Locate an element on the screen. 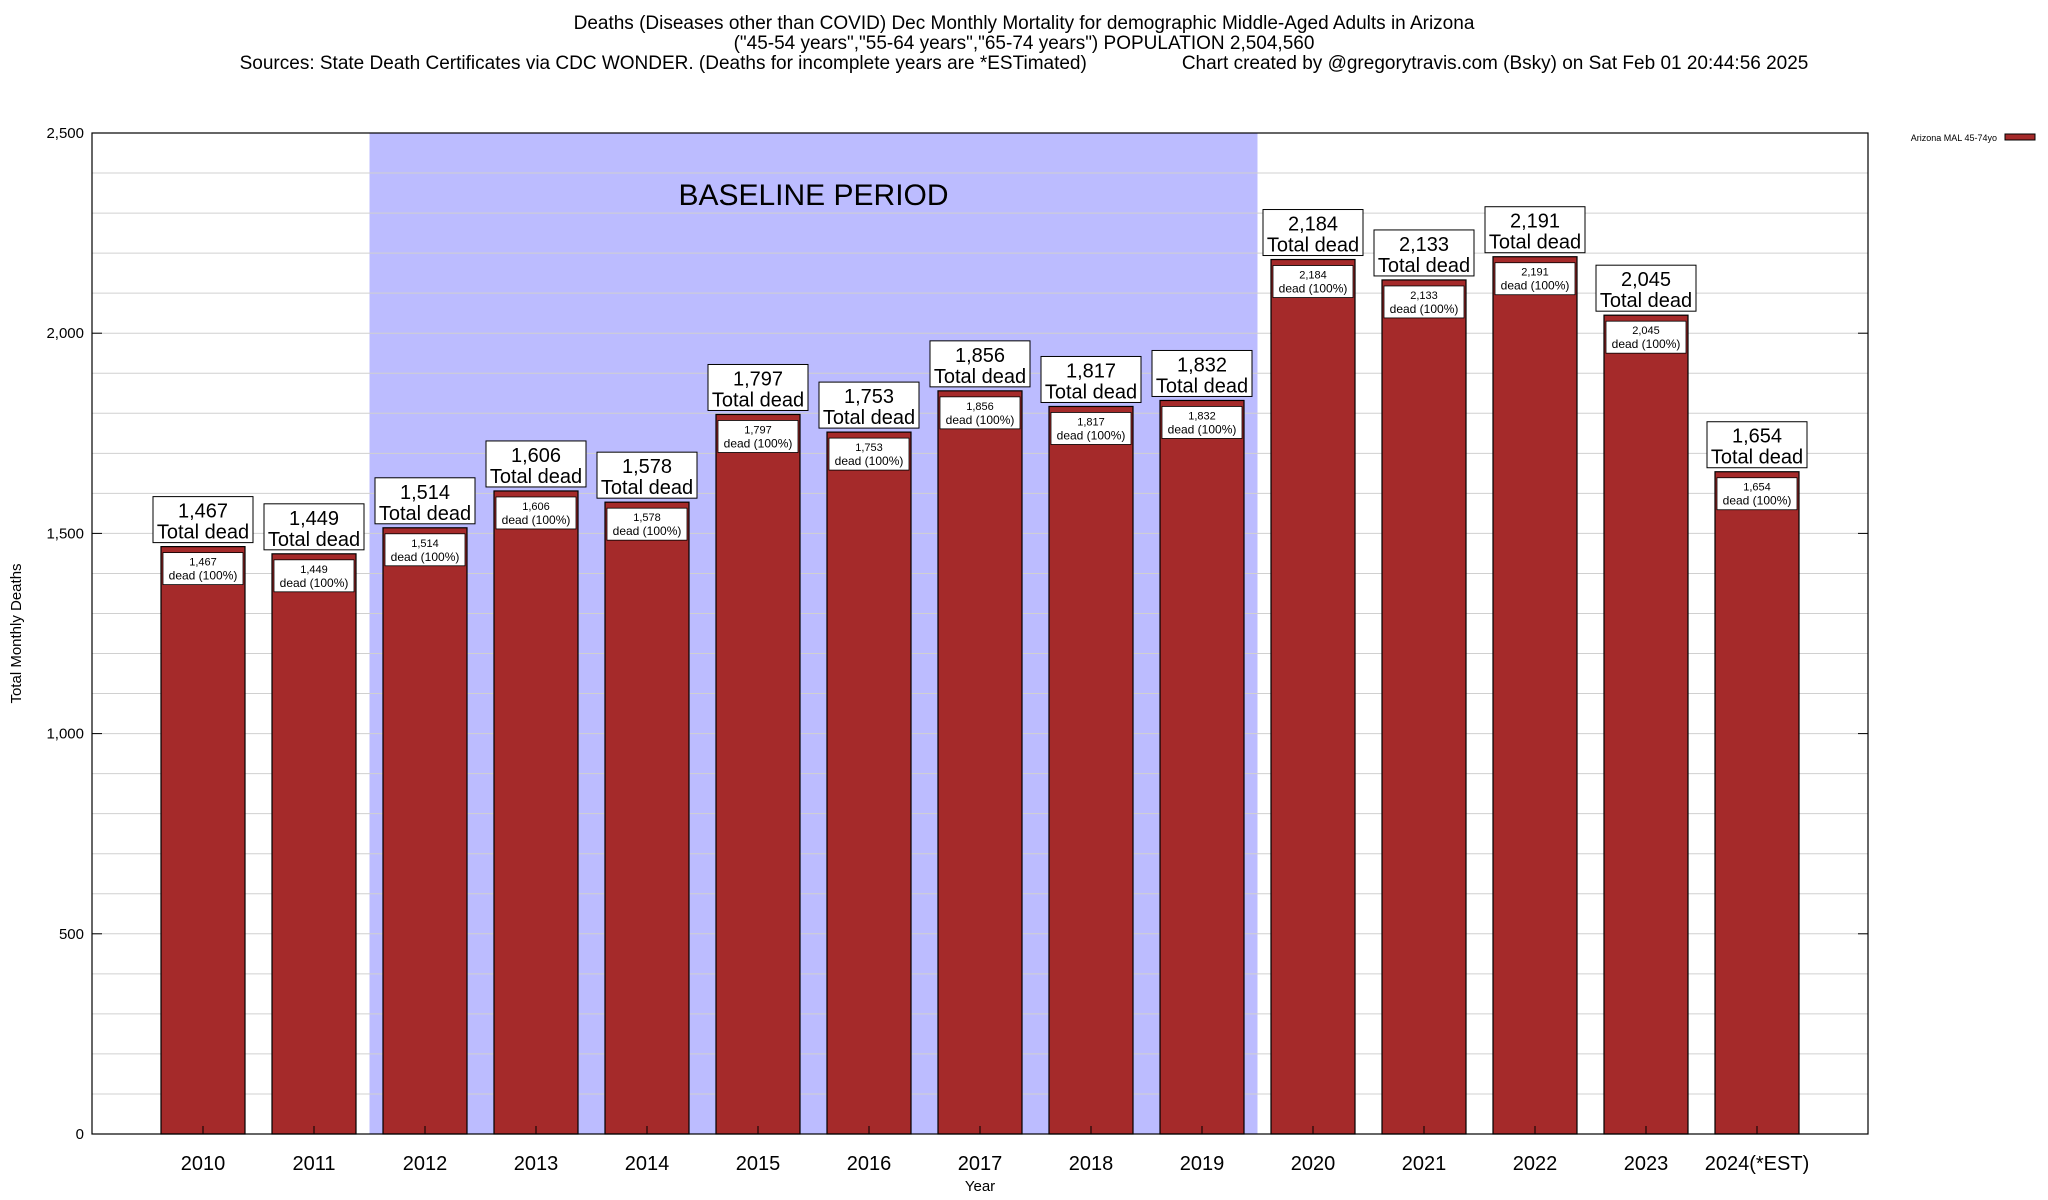 Image resolution: width=2048 pixels, height=1200 pixels. top-value-label: 1,449 is located at coordinates (314, 519).